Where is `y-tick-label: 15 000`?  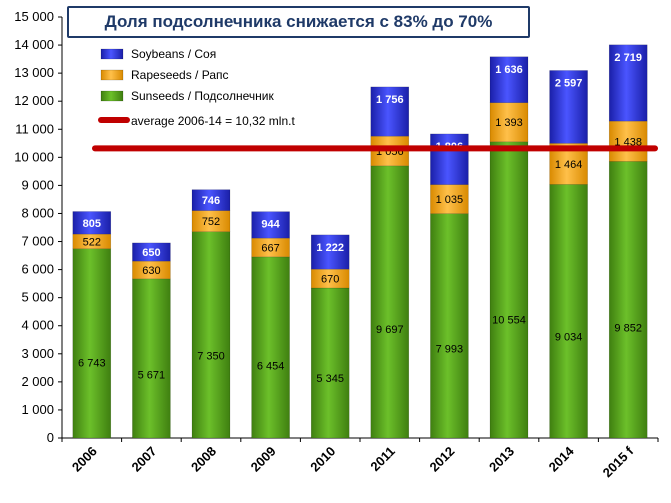 y-tick-label: 15 000 is located at coordinates (34, 16).